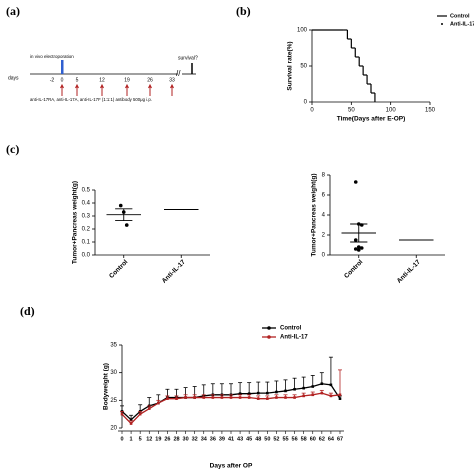  I want to click on y-tick-label: 0.3, so click(86, 217).